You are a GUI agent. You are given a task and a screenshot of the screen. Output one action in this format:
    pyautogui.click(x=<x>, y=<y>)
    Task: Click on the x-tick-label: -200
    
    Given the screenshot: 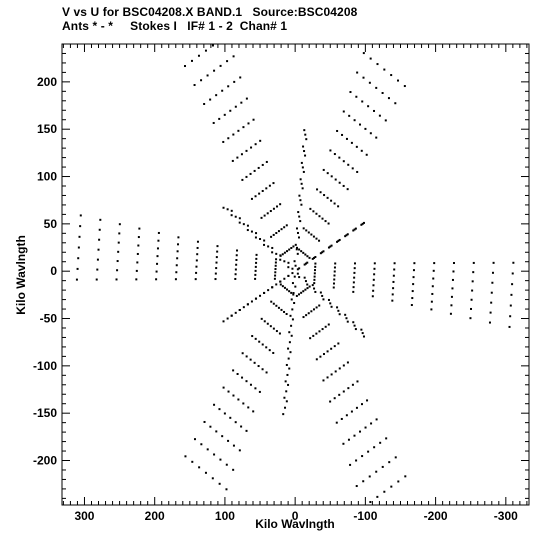 What is the action you would take?
    pyautogui.click(x=436, y=516)
    